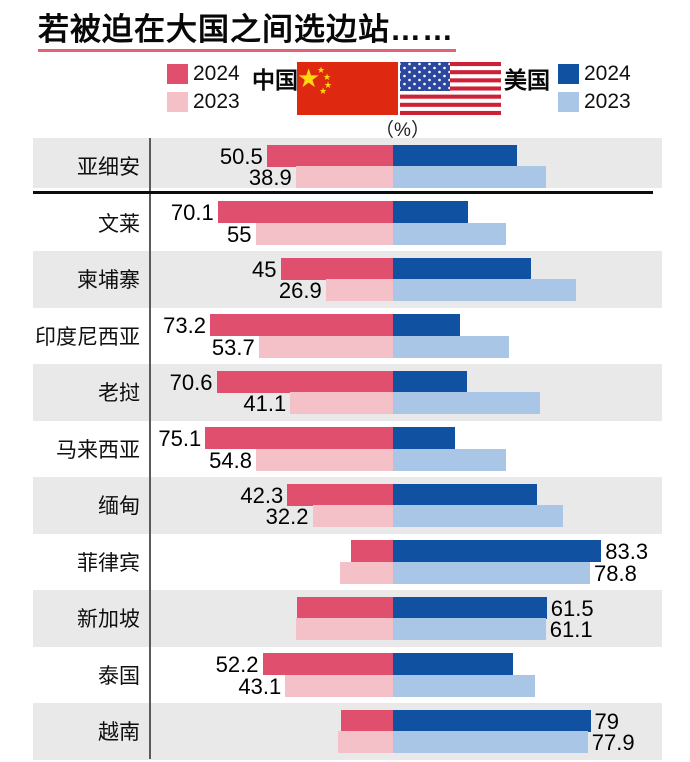  I want to click on chart-row: 老挝 70.6 41.1, so click(345, 392).